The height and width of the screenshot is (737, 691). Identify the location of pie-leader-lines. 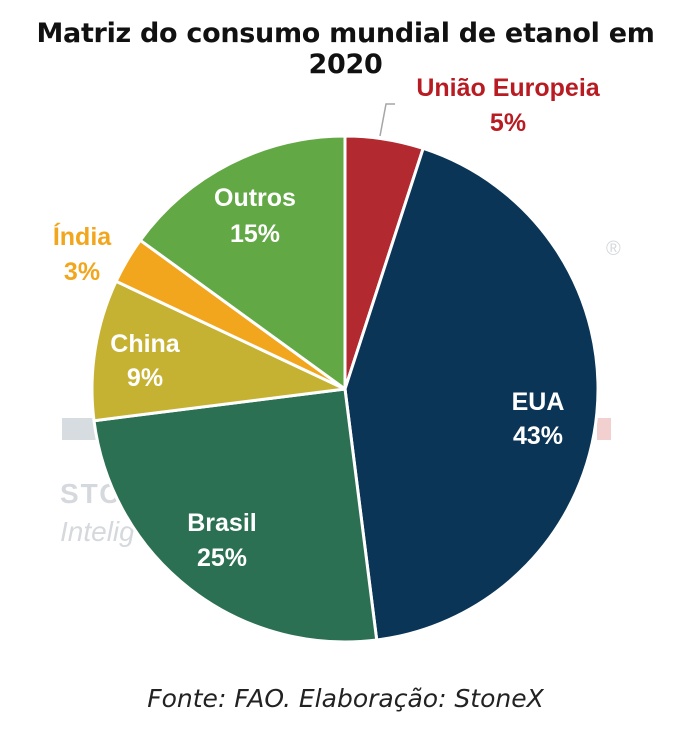
(387, 120).